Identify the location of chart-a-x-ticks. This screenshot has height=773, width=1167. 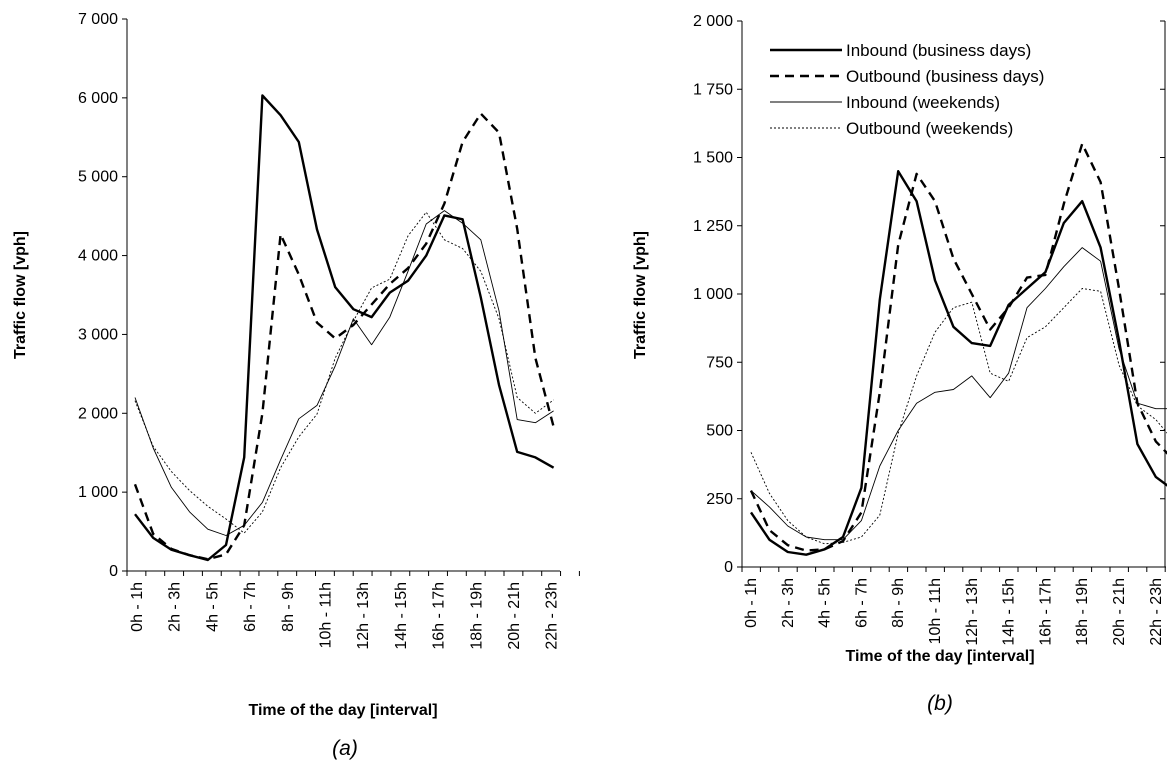
(353, 573).